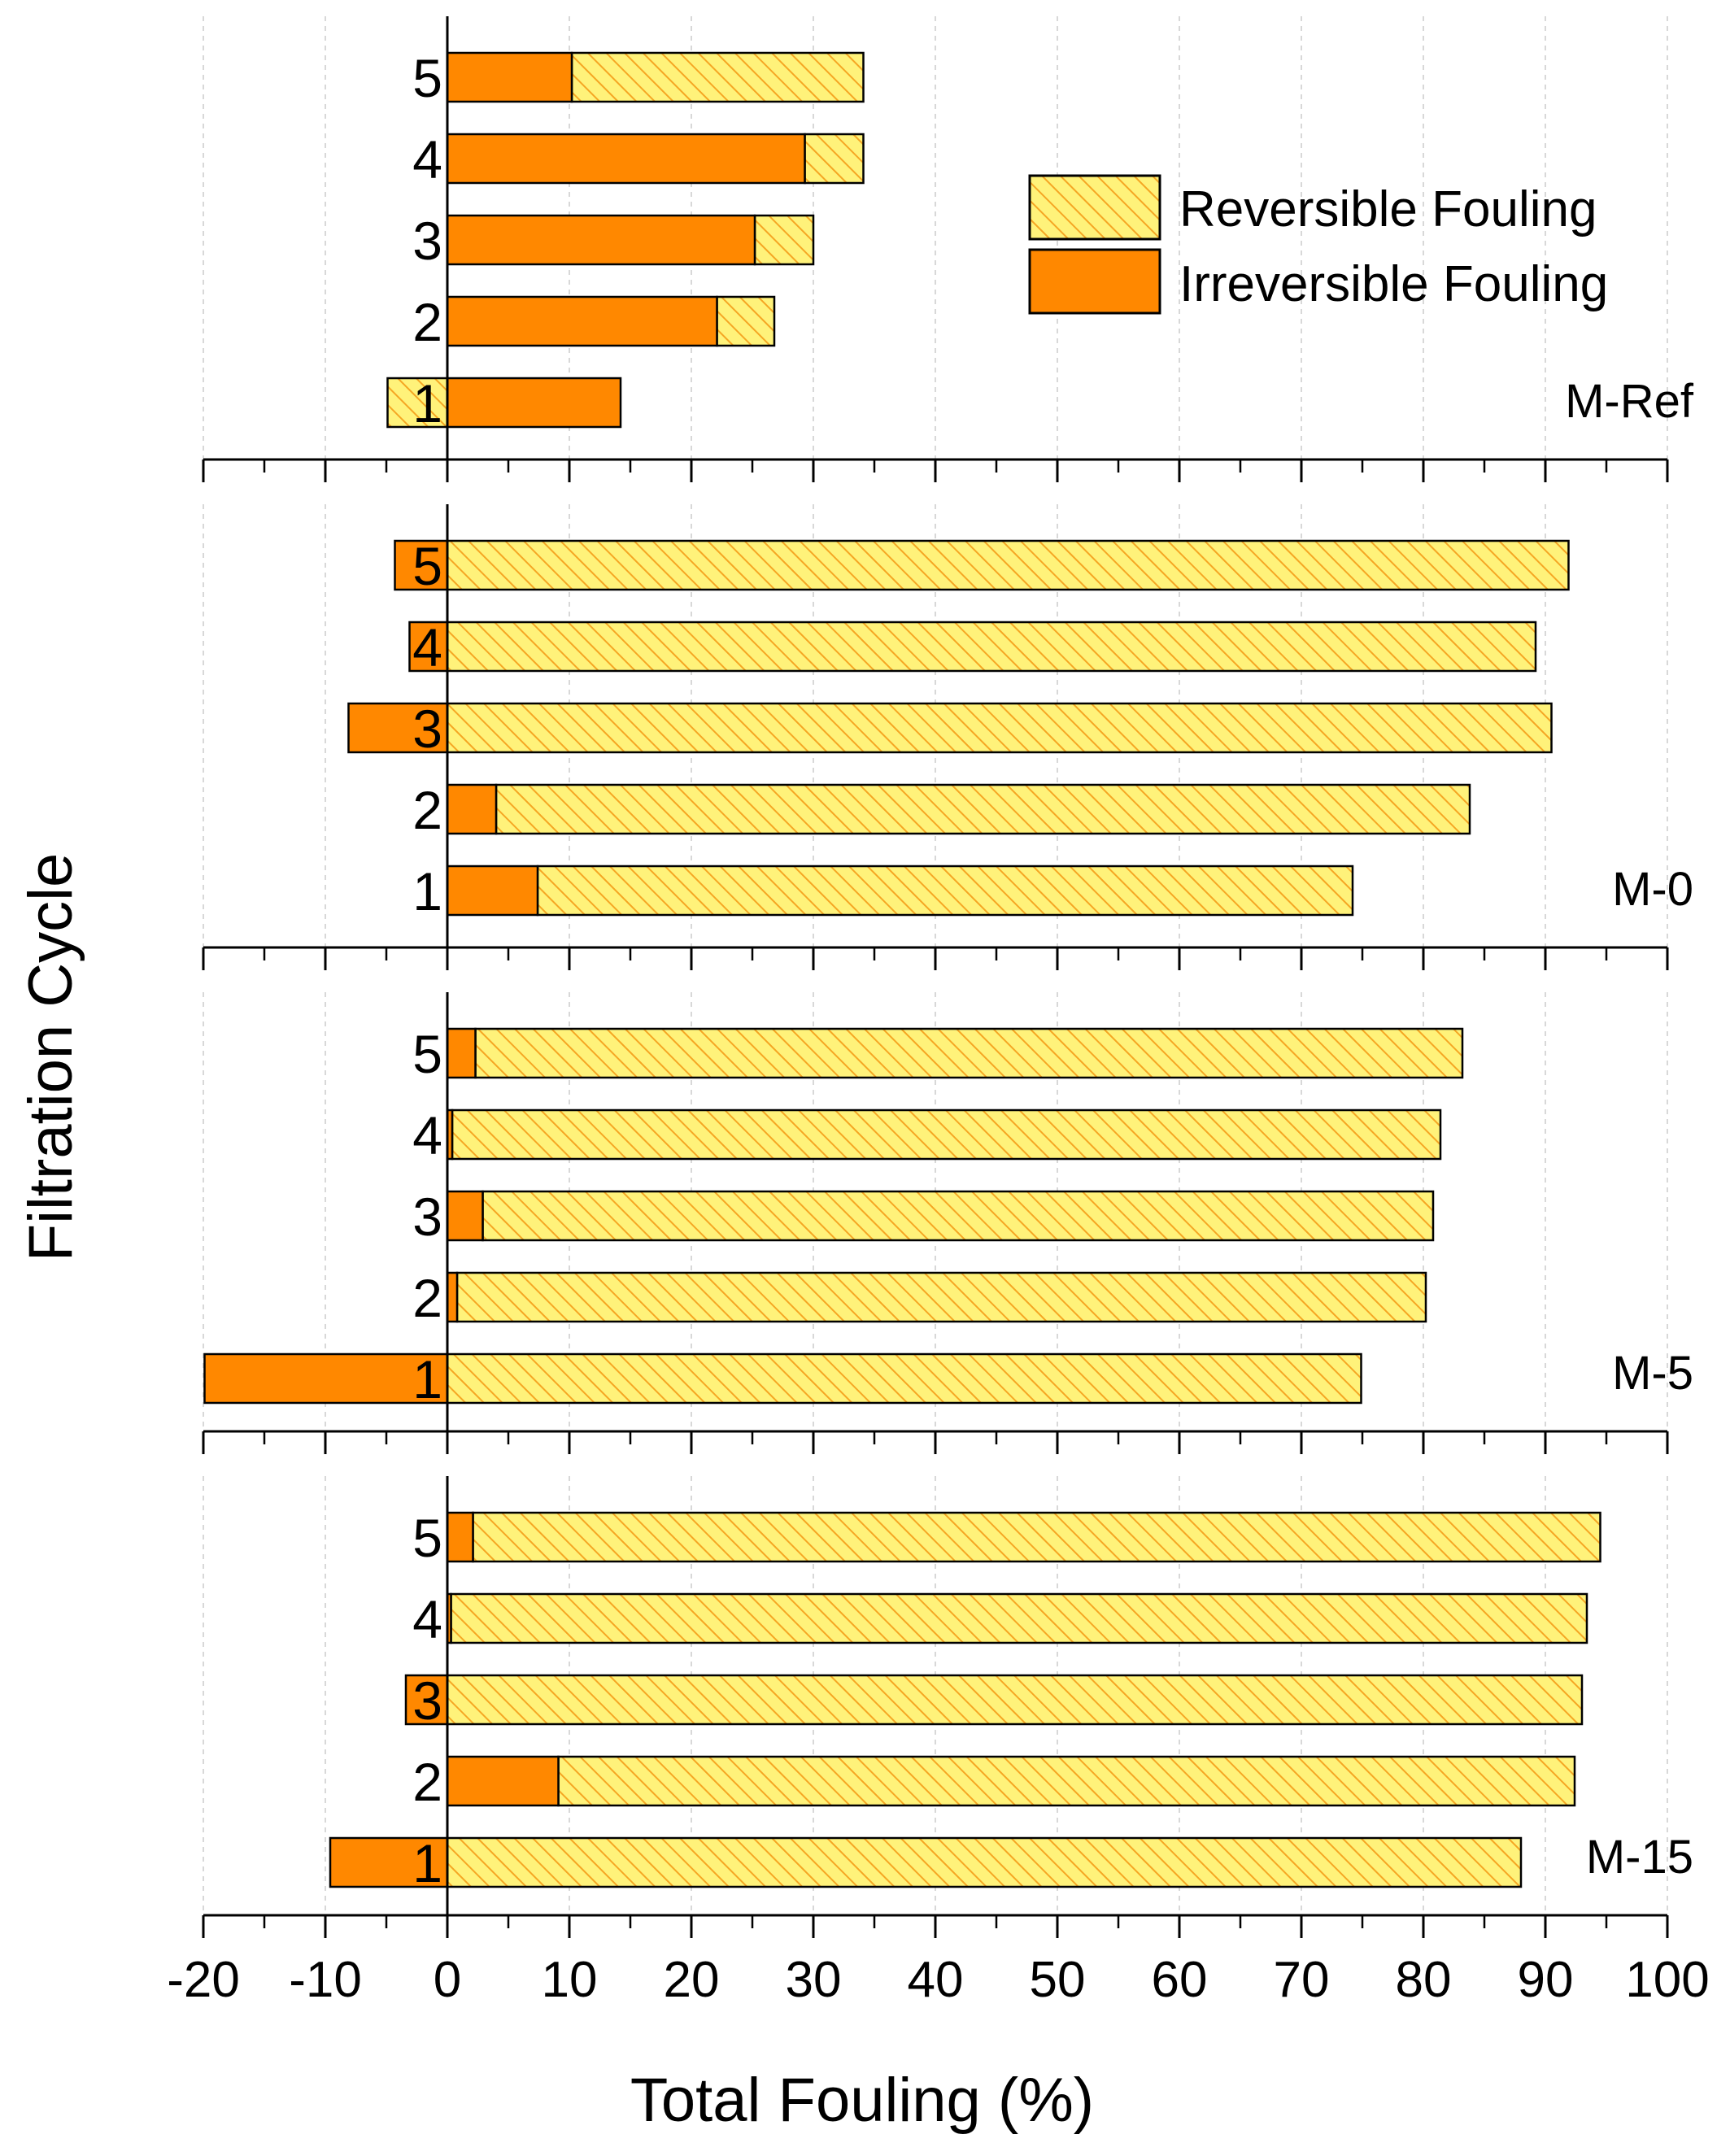  Describe the element at coordinates (427, 1135) in the screenshot. I see `cycle-label-M-5-4: 4` at that location.